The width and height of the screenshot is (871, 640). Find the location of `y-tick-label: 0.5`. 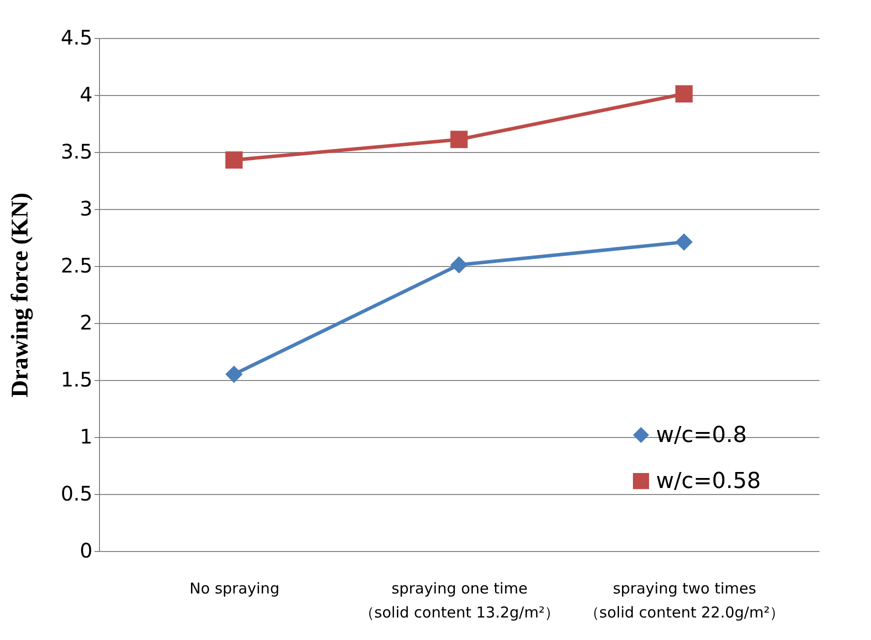

y-tick-label: 0.5 is located at coordinates (76, 494).